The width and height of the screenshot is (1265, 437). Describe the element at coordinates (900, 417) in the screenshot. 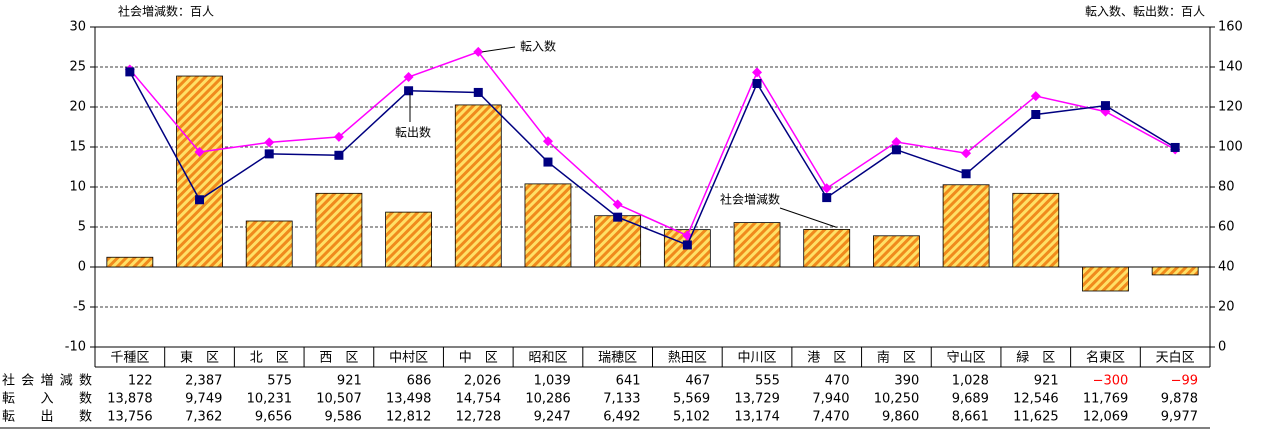

I see `table-cell: 9,860` at that location.